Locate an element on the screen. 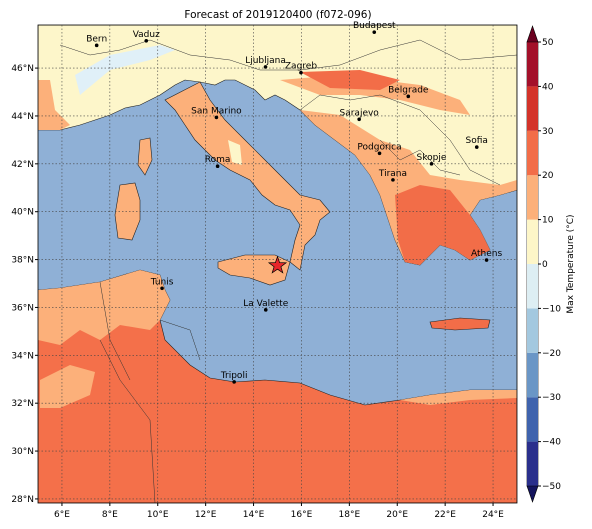 Image resolution: width=592 pixels, height=529 pixels. x-tick-label: 14°E is located at coordinates (254, 515).